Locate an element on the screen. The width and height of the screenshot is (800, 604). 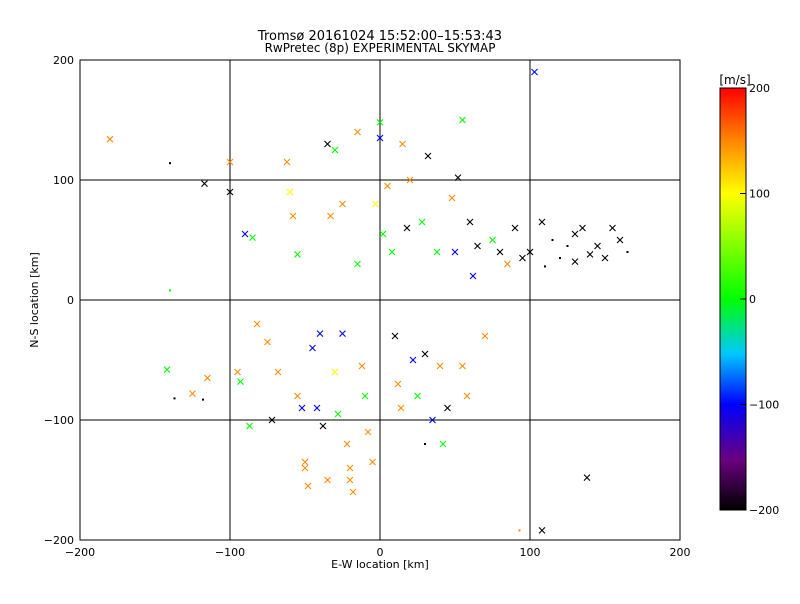
y-tick-label: 200 is located at coordinates (63, 60).